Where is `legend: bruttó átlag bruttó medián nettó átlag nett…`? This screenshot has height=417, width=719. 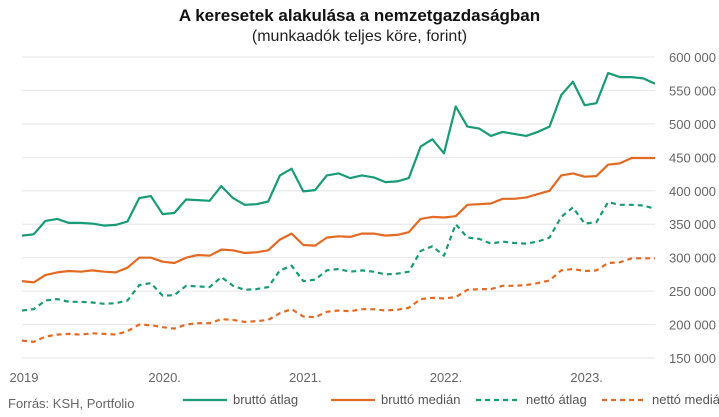
legend: bruttó átlag bruttó medián nettó átlag nett… is located at coordinates (451, 399).